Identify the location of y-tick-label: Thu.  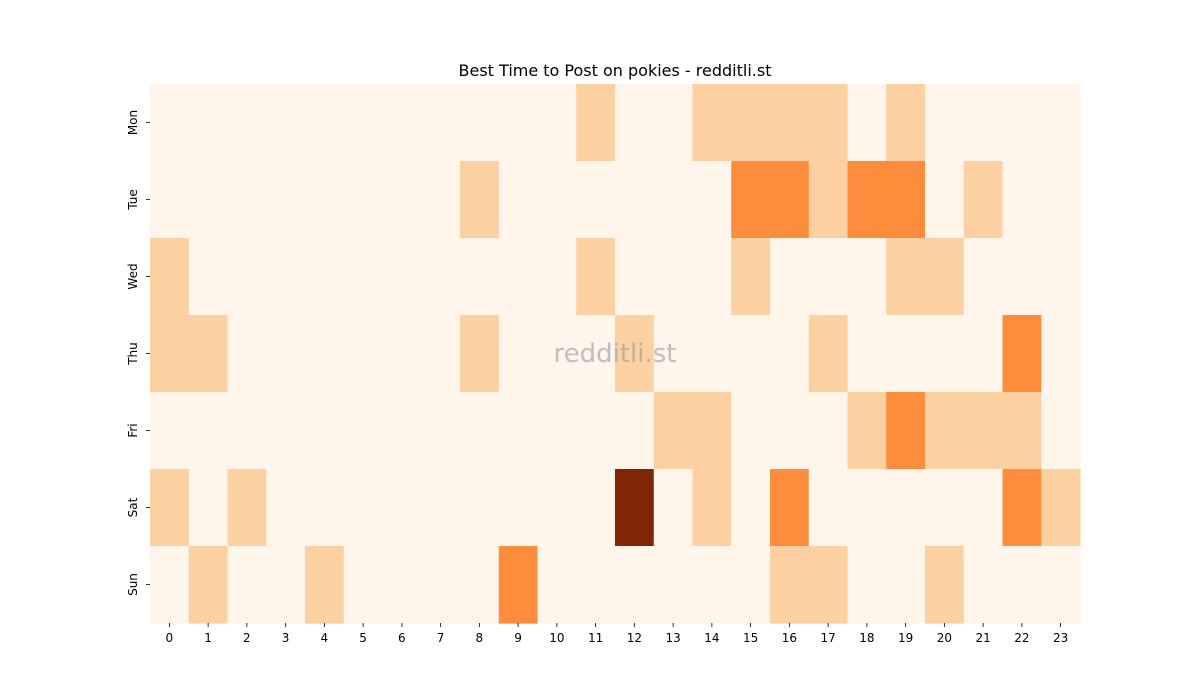
(133, 354).